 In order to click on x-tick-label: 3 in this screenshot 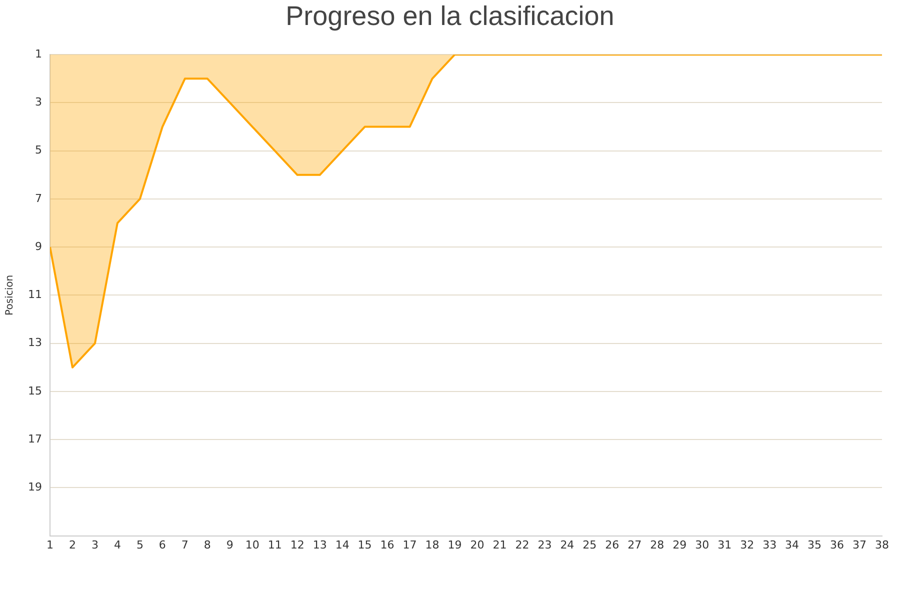, I will do `click(94, 545)`.